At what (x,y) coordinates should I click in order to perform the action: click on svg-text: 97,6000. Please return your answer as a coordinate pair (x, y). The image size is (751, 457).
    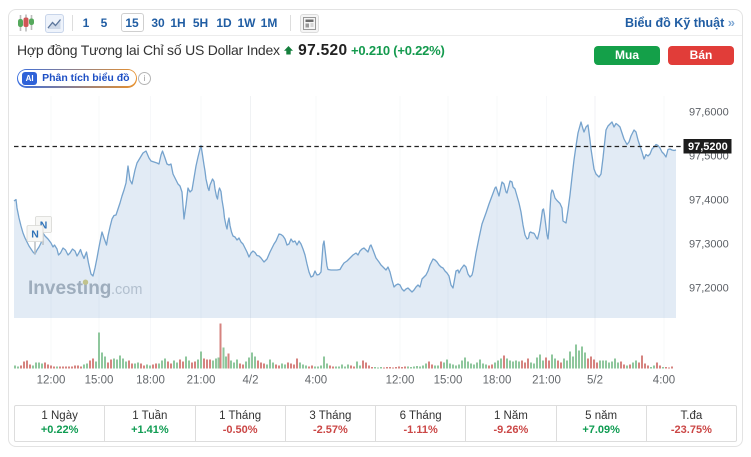
    Looking at the image, I should click on (709, 112).